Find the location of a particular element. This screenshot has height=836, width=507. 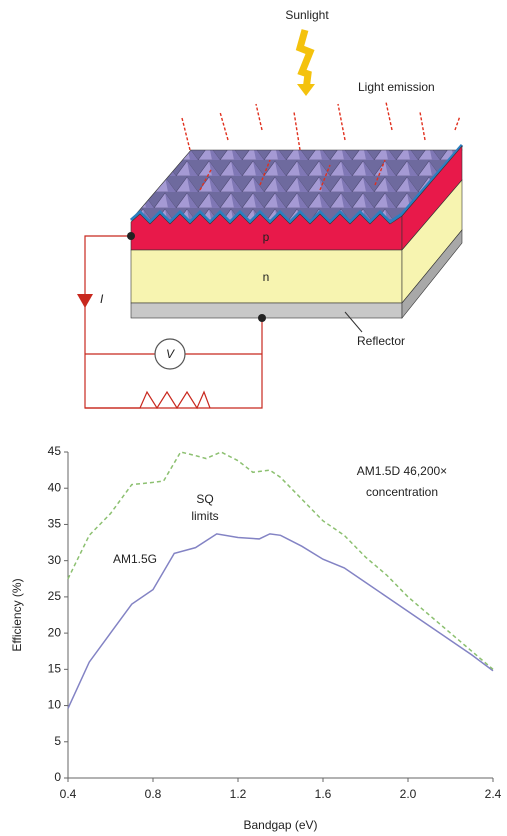

x-tick-label: 0.8 is located at coordinates (153, 794).